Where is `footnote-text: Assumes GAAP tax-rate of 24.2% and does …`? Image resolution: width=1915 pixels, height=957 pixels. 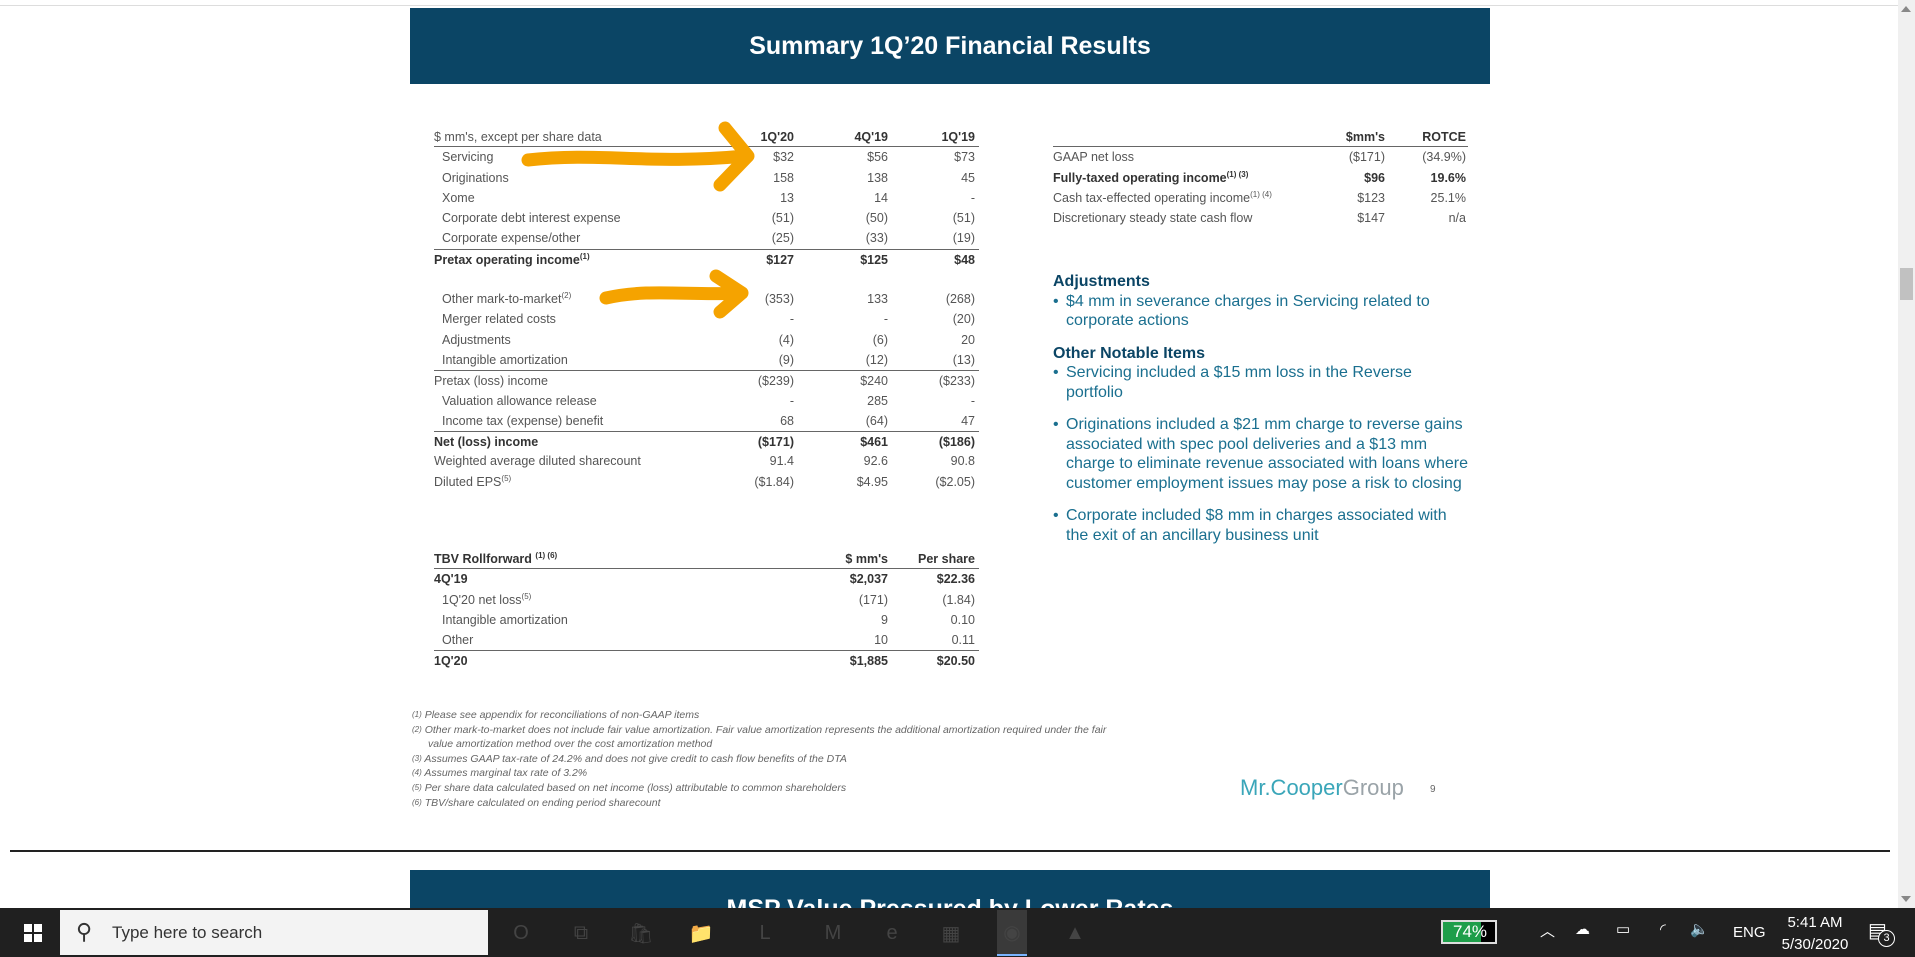 footnote-text: Assumes GAAP tax-rate of 24.2% and does … is located at coordinates (635, 758).